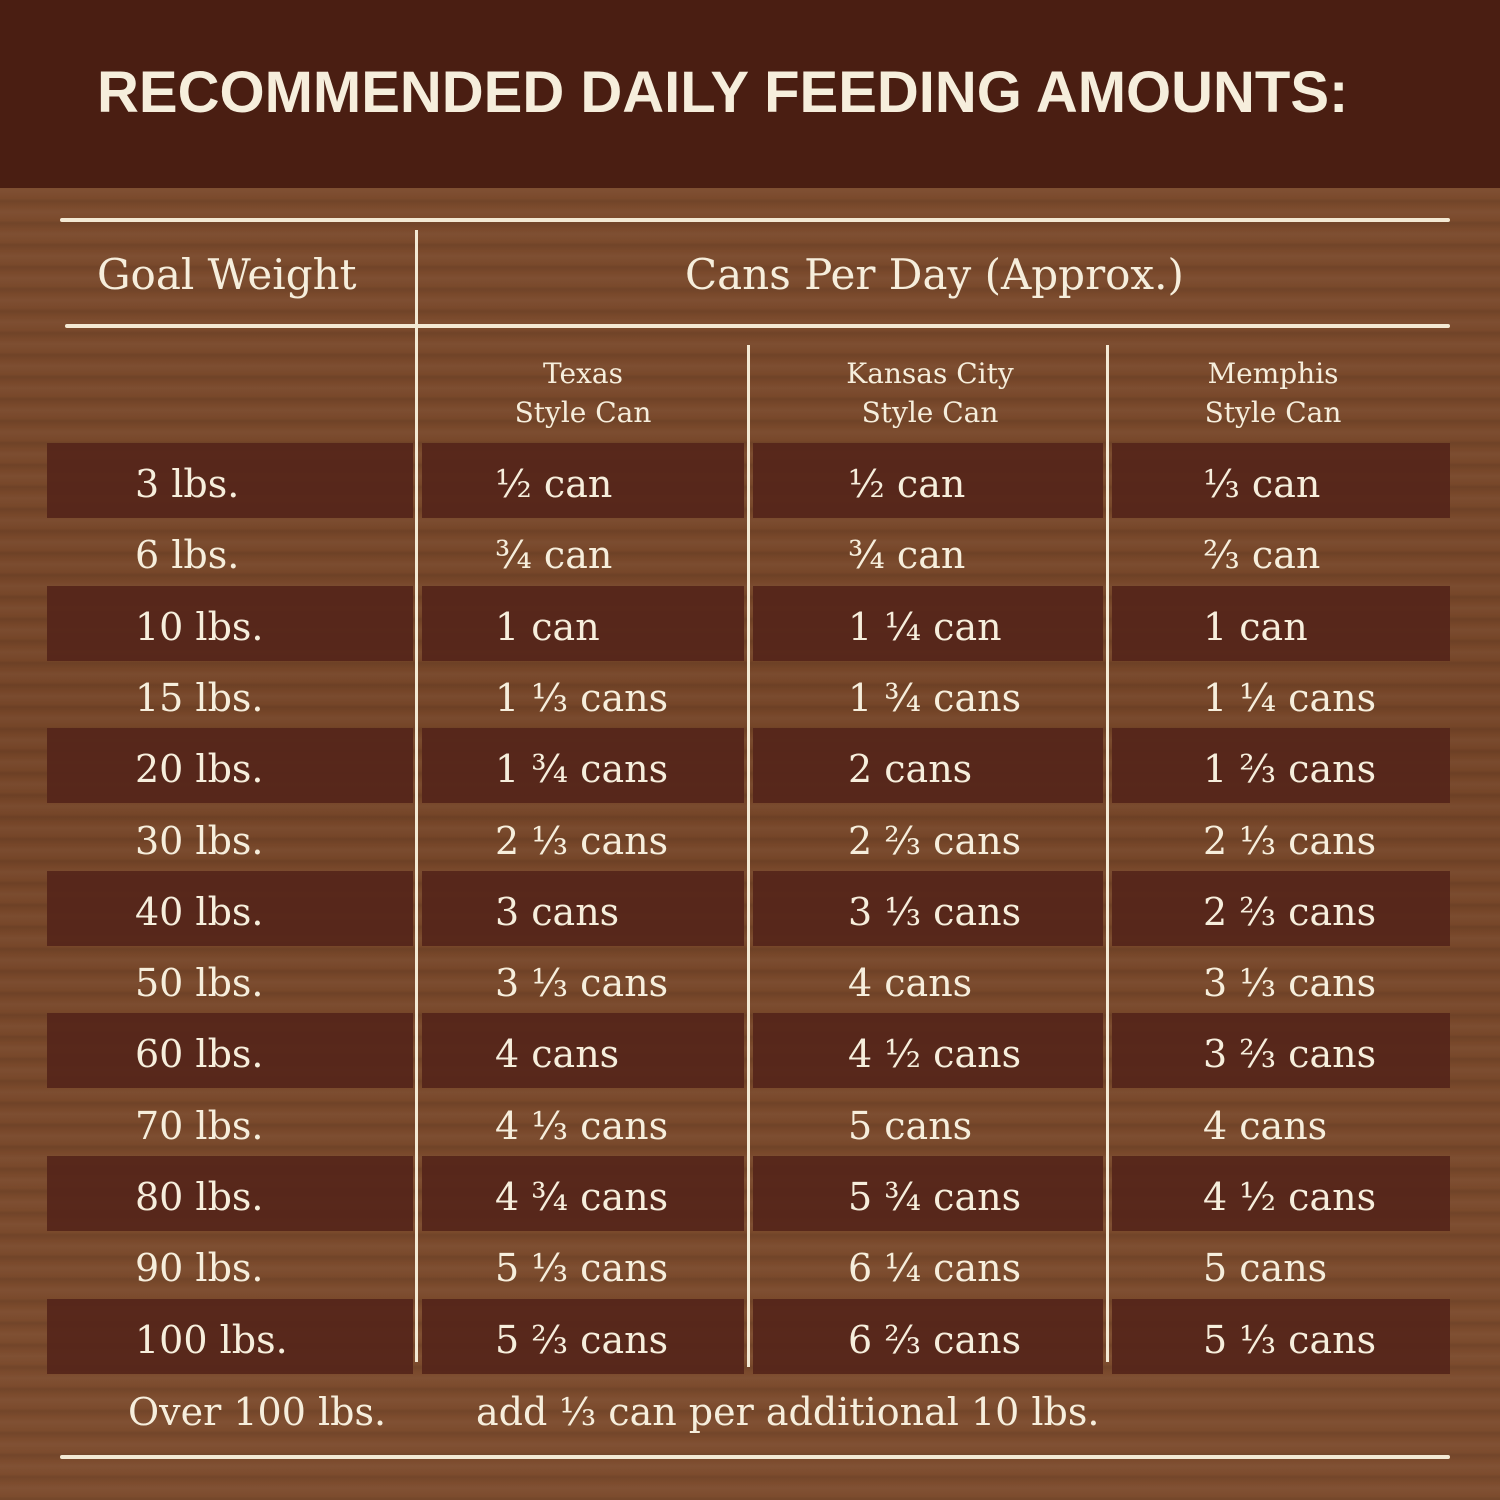 The height and width of the screenshot is (1500, 1500). What do you see at coordinates (1273, 393) in the screenshot?
I see `column-header-memphis: Memphis Style Can` at bounding box center [1273, 393].